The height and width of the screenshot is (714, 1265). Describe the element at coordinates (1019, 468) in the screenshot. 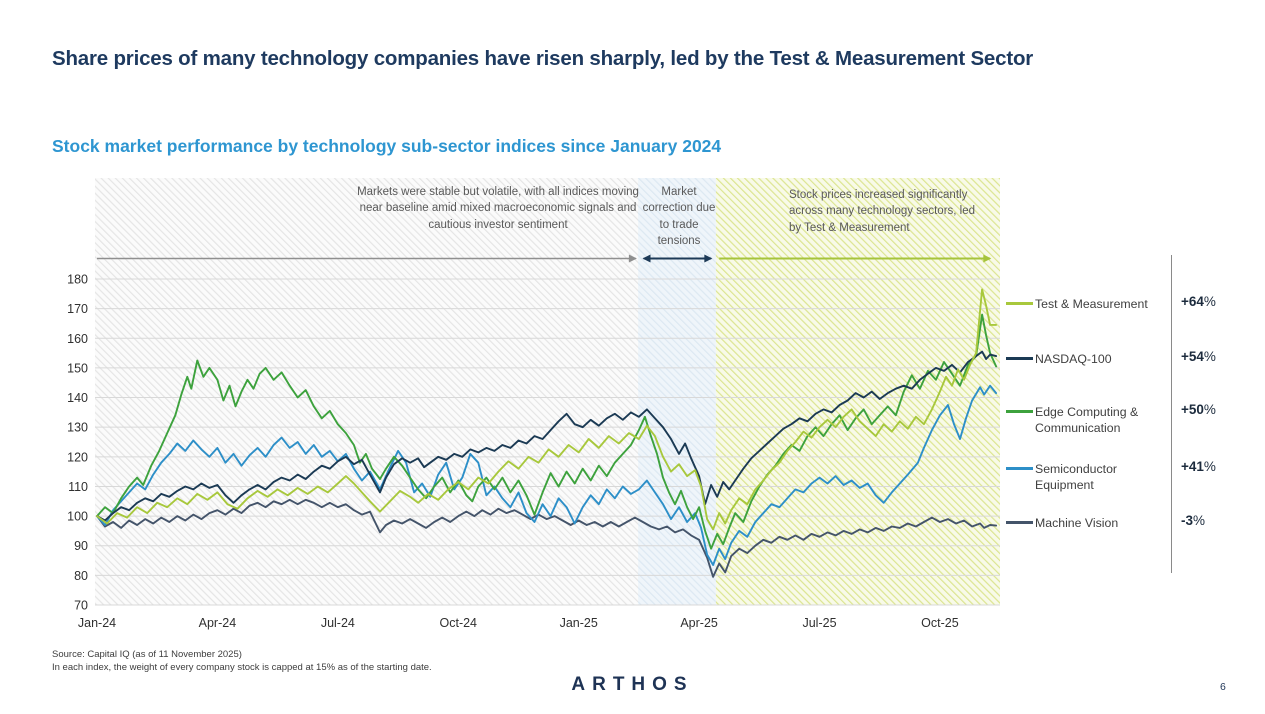

I see `legend-swatch-se` at that location.